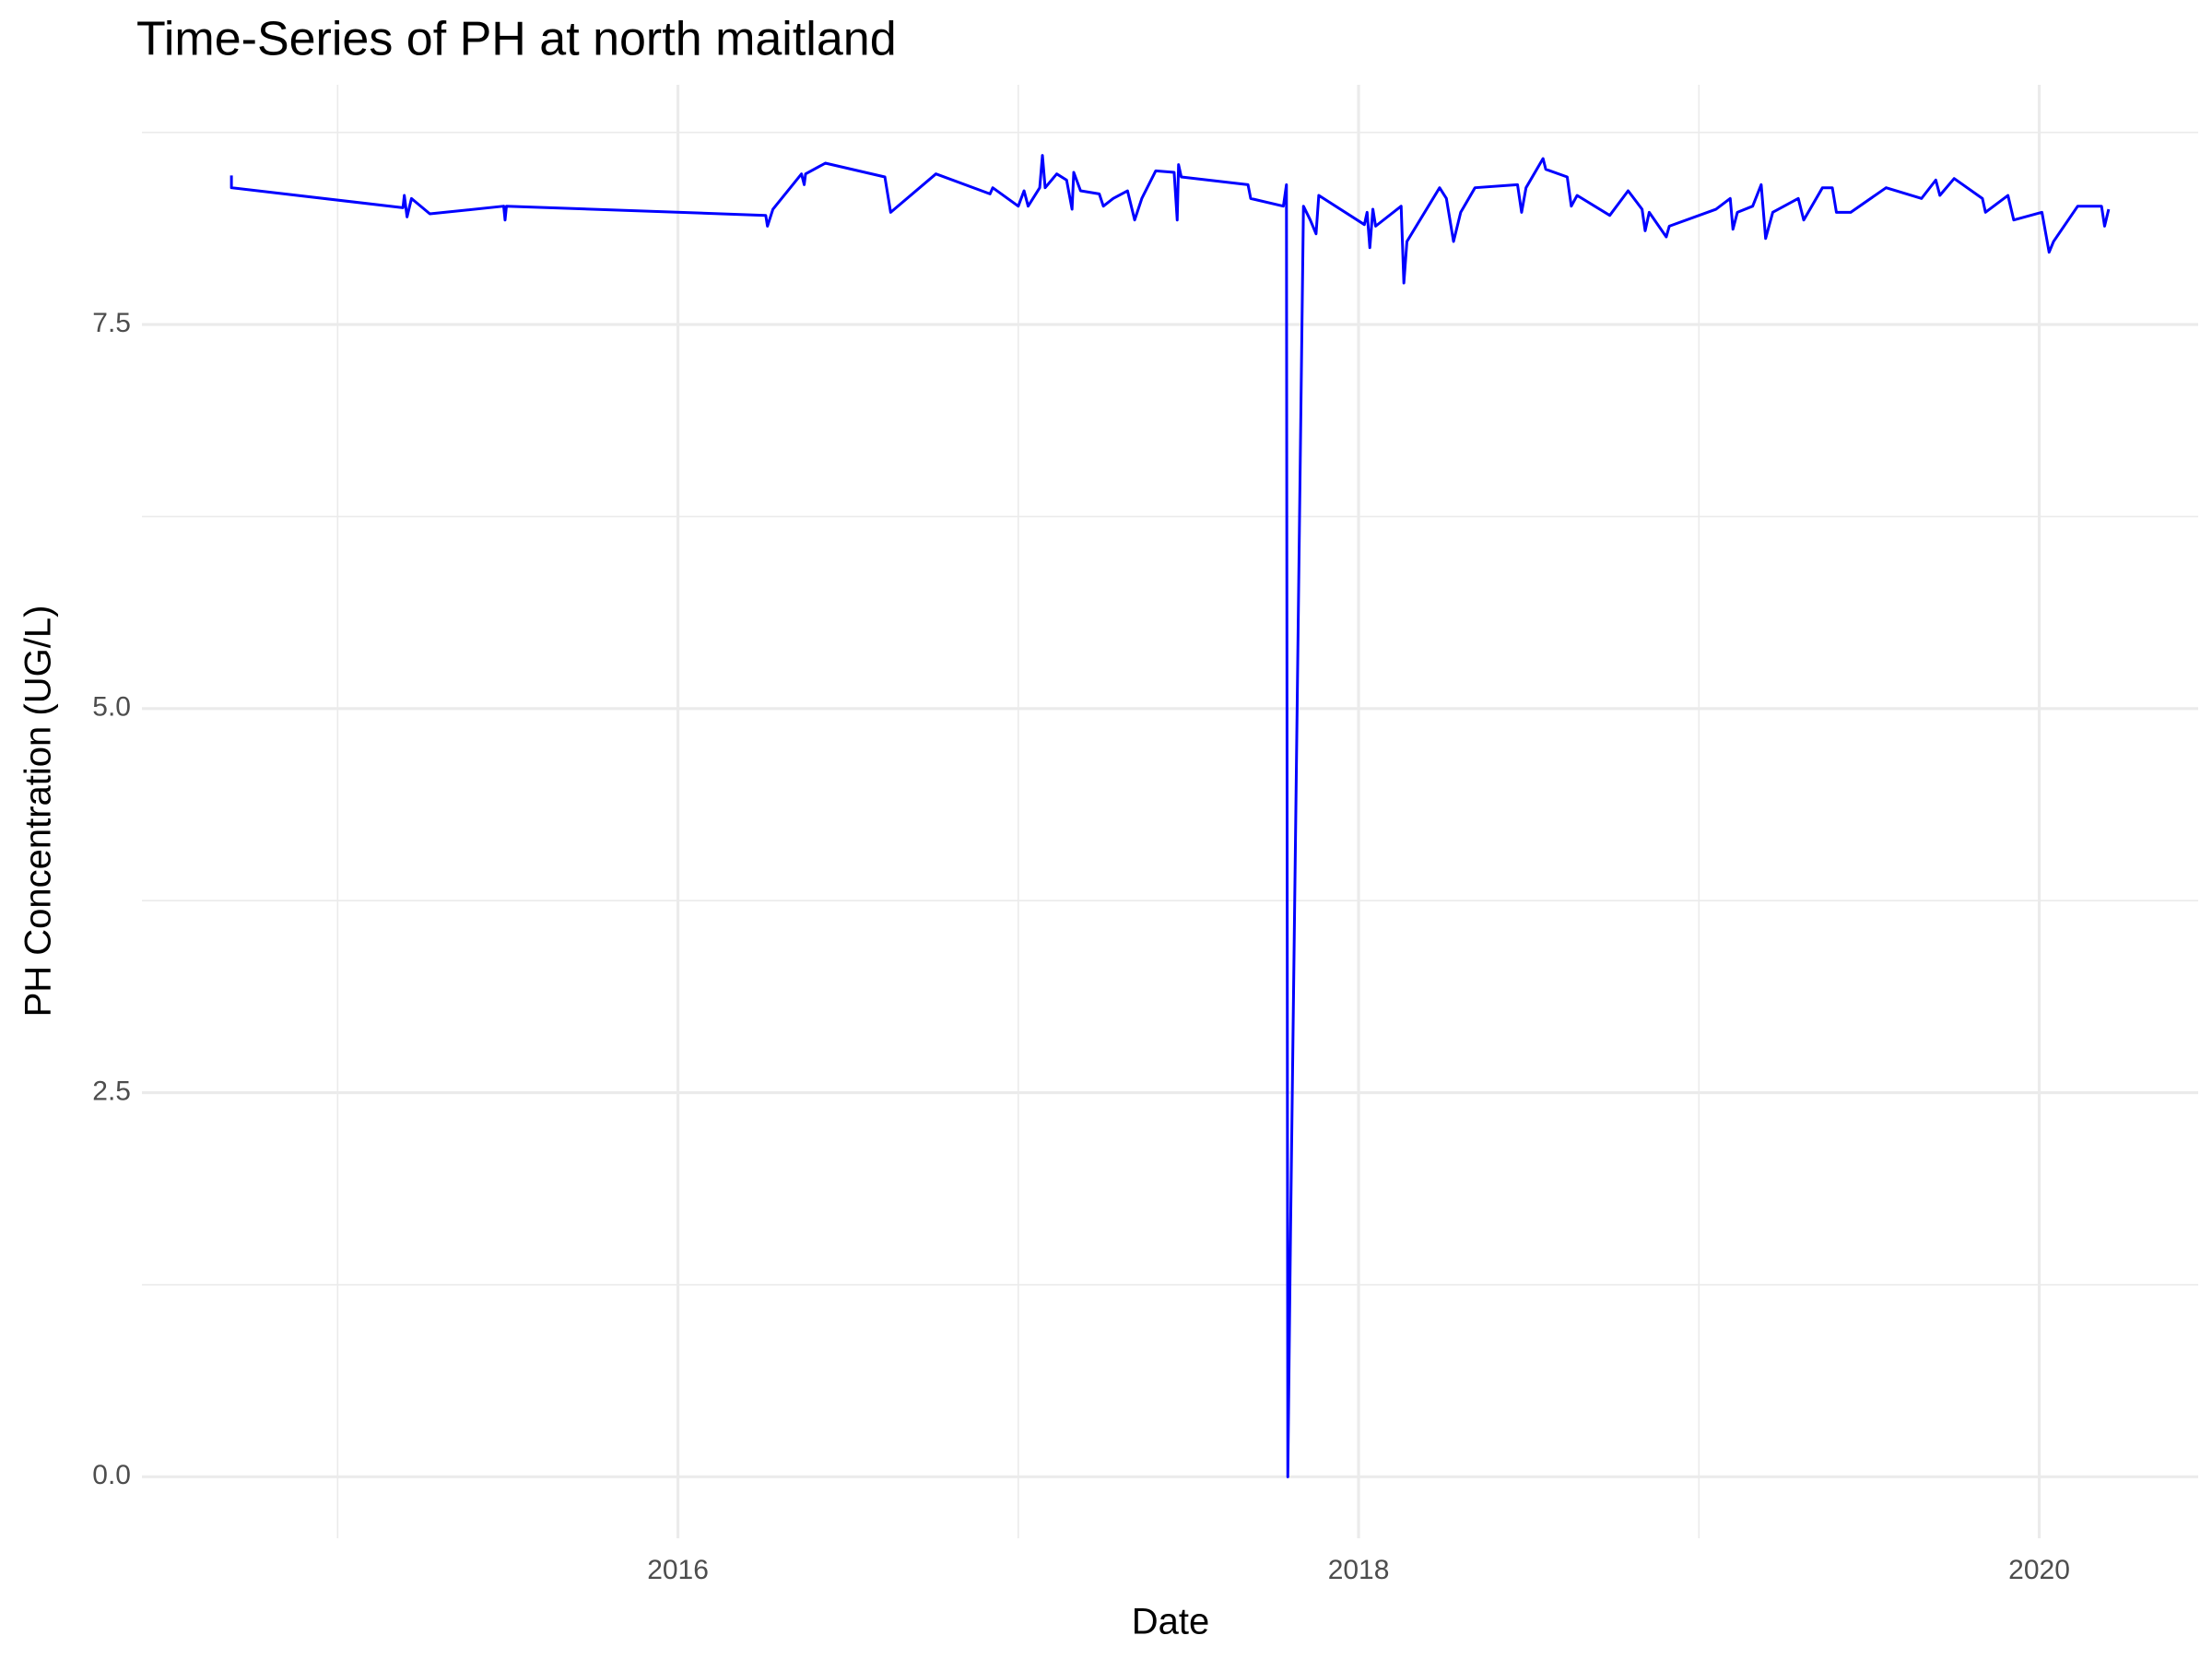 The height and width of the screenshot is (1659, 2212). Describe the element at coordinates (111, 707) in the screenshot. I see `y-tick-label: 5.0` at that location.